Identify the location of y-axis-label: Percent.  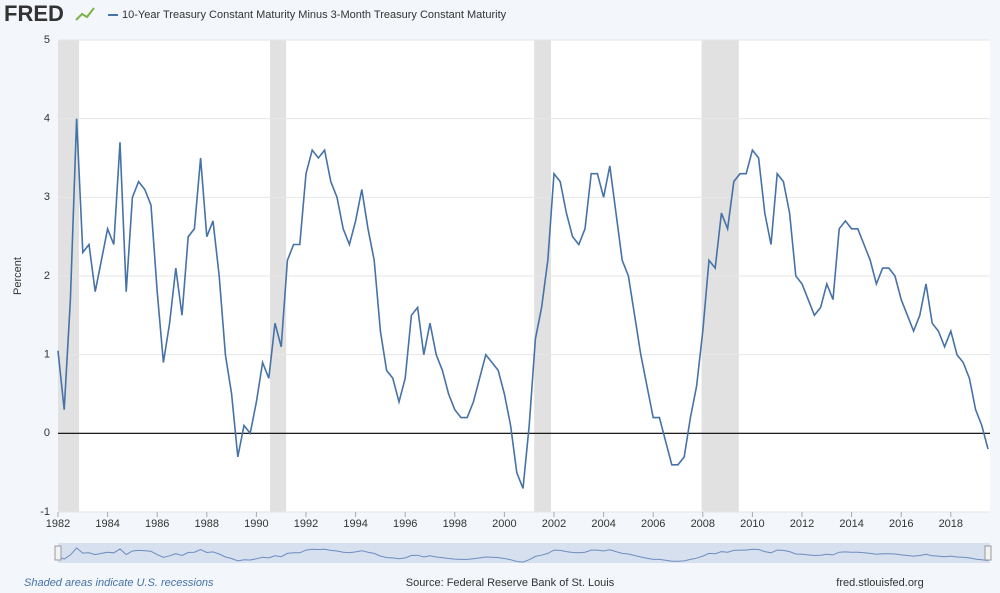
(18, 276).